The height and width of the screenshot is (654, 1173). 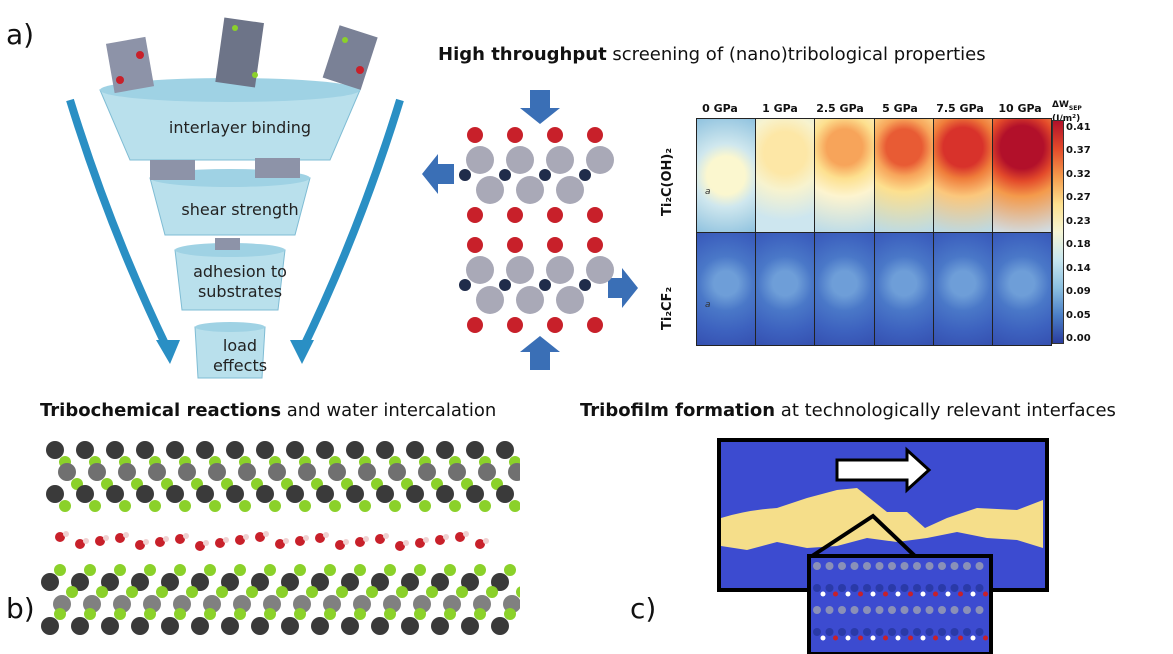 I want to click on colorbar-title: ΔWSEP (J/m²), so click(x=1067, y=112).